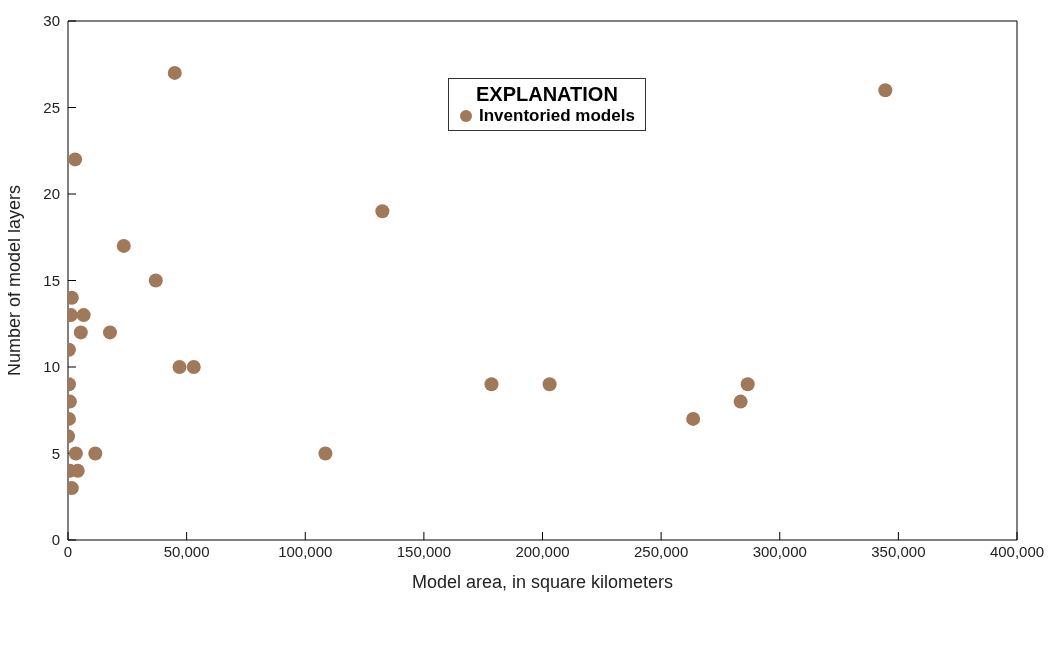 This screenshot has width=1060, height=653. Describe the element at coordinates (542, 582) in the screenshot. I see `x-axis-title: Model area, in square kilometers` at that location.